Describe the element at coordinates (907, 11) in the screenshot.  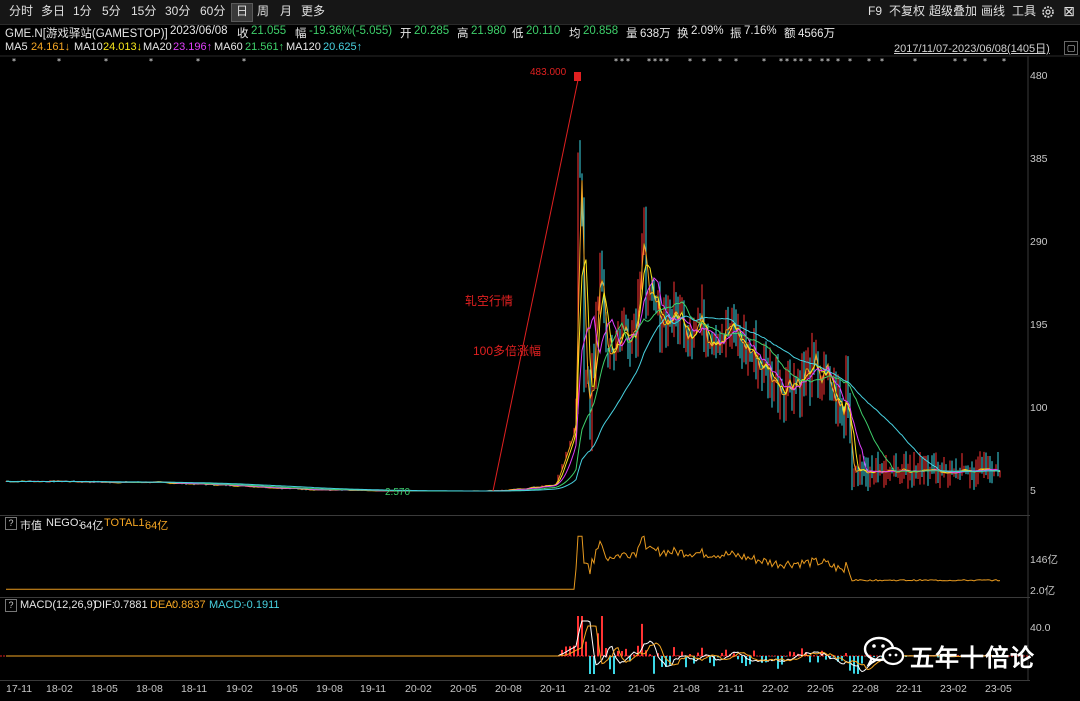
I see `no-adjust-button: 不复权` at that location.